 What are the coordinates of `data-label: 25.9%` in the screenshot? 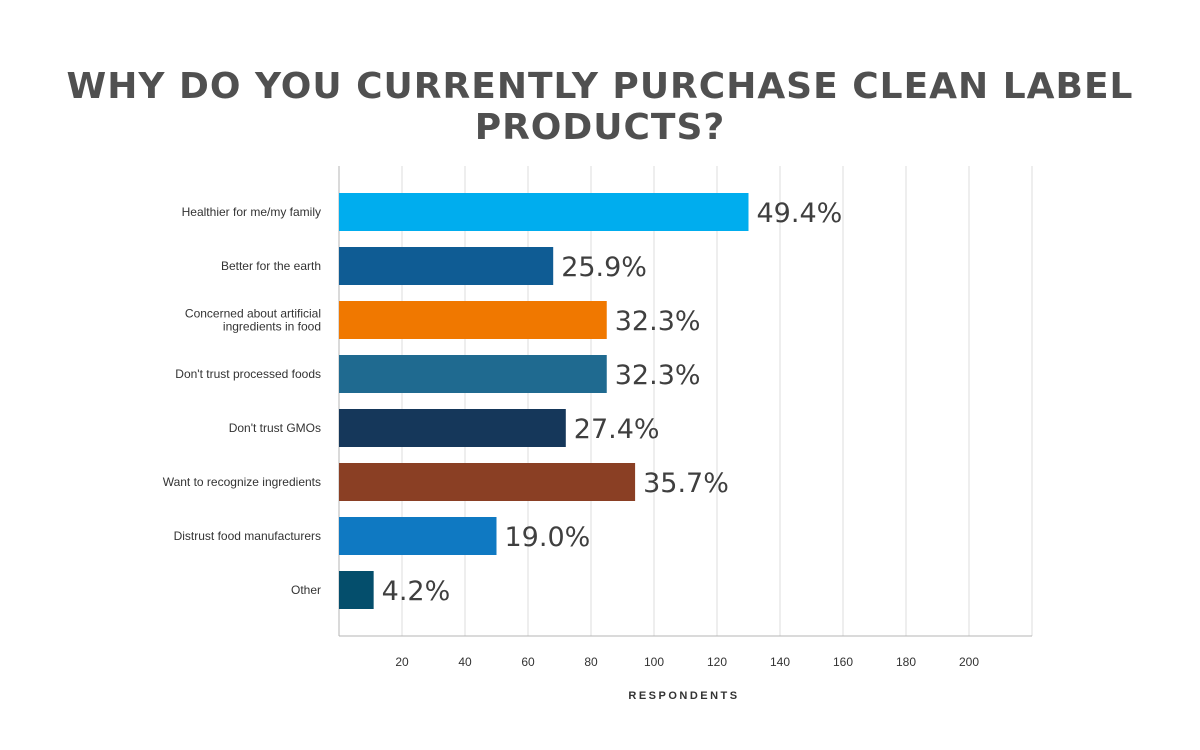 It's located at (604, 267).